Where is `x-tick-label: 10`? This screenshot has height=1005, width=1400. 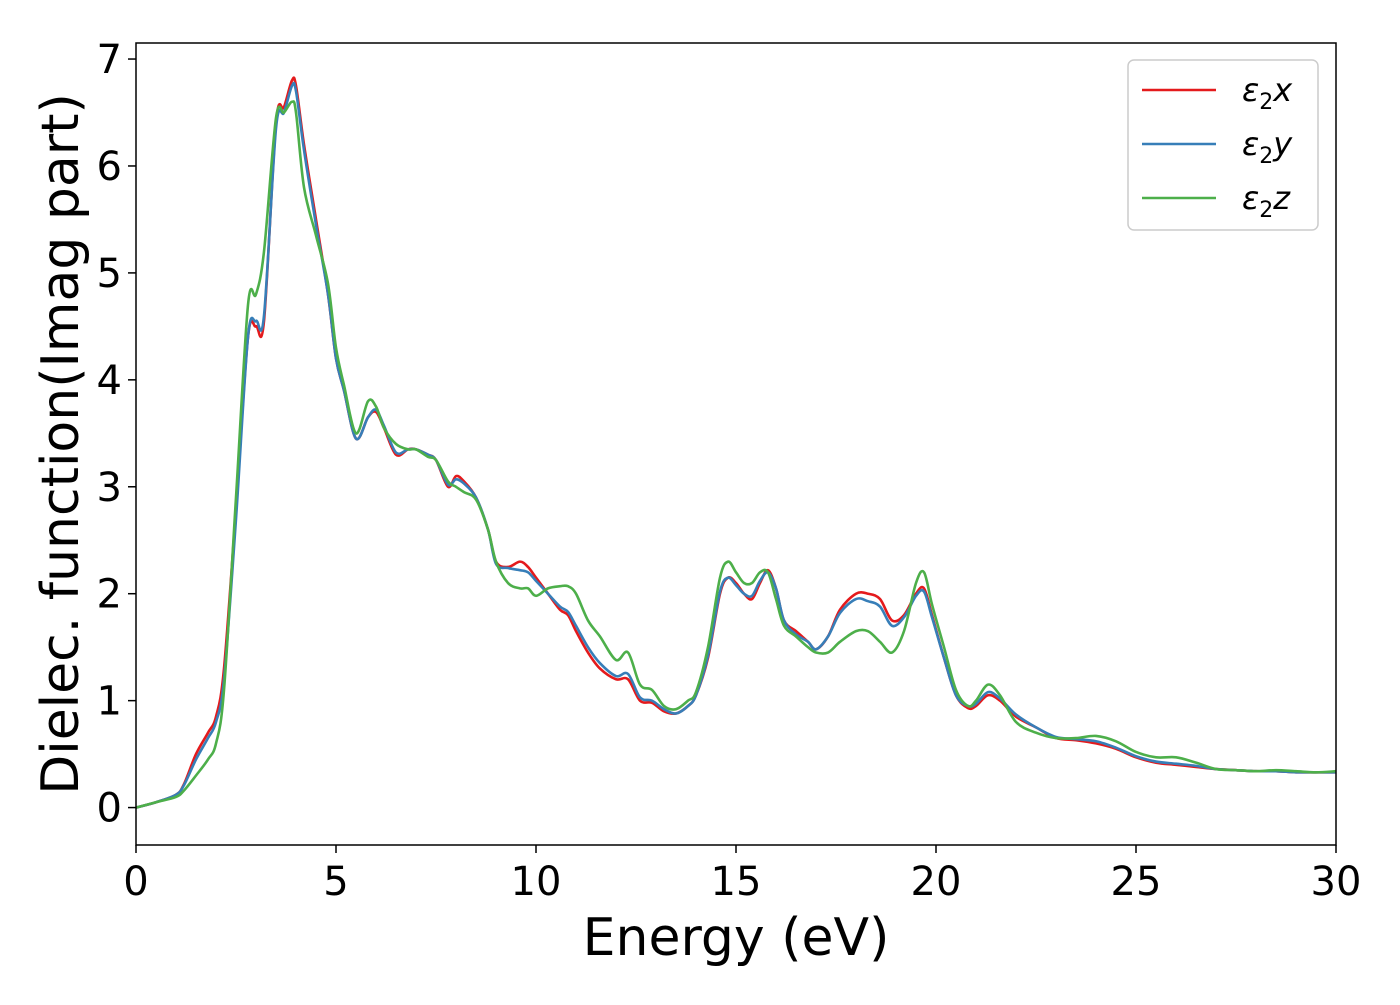
x-tick-label: 10 is located at coordinates (536, 882).